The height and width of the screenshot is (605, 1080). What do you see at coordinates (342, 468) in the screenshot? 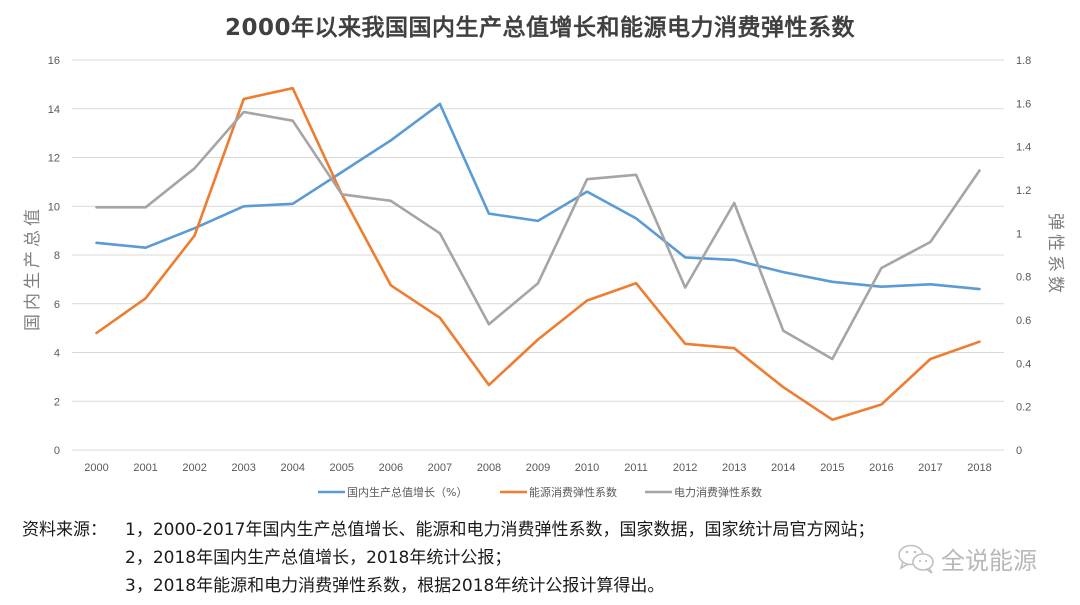
I see `x-tick: 2005` at bounding box center [342, 468].